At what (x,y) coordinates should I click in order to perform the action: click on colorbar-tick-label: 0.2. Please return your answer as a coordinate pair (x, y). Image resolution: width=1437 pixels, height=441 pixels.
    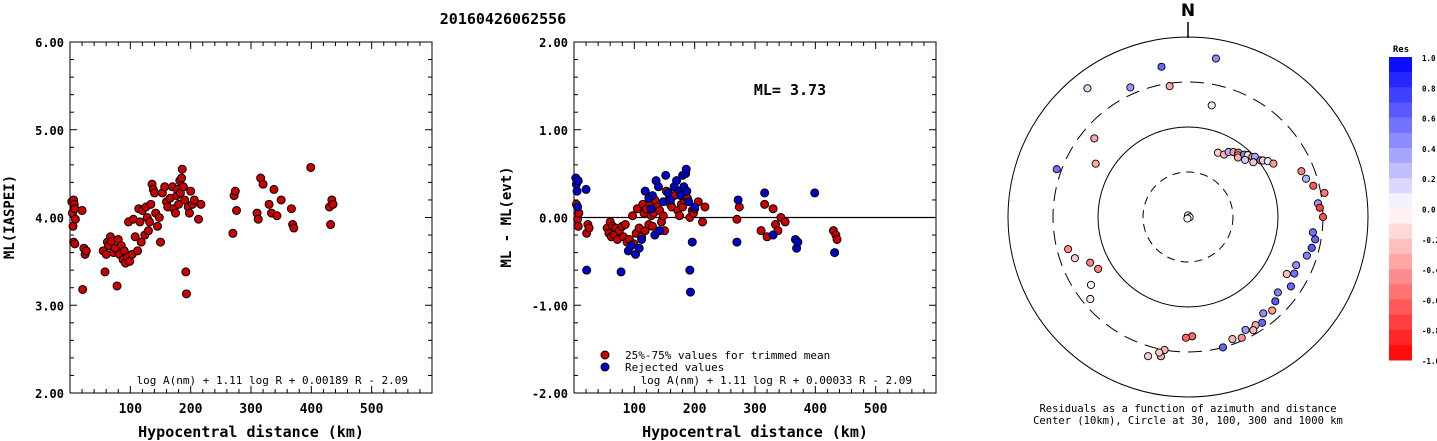
    Looking at the image, I should click on (1429, 179).